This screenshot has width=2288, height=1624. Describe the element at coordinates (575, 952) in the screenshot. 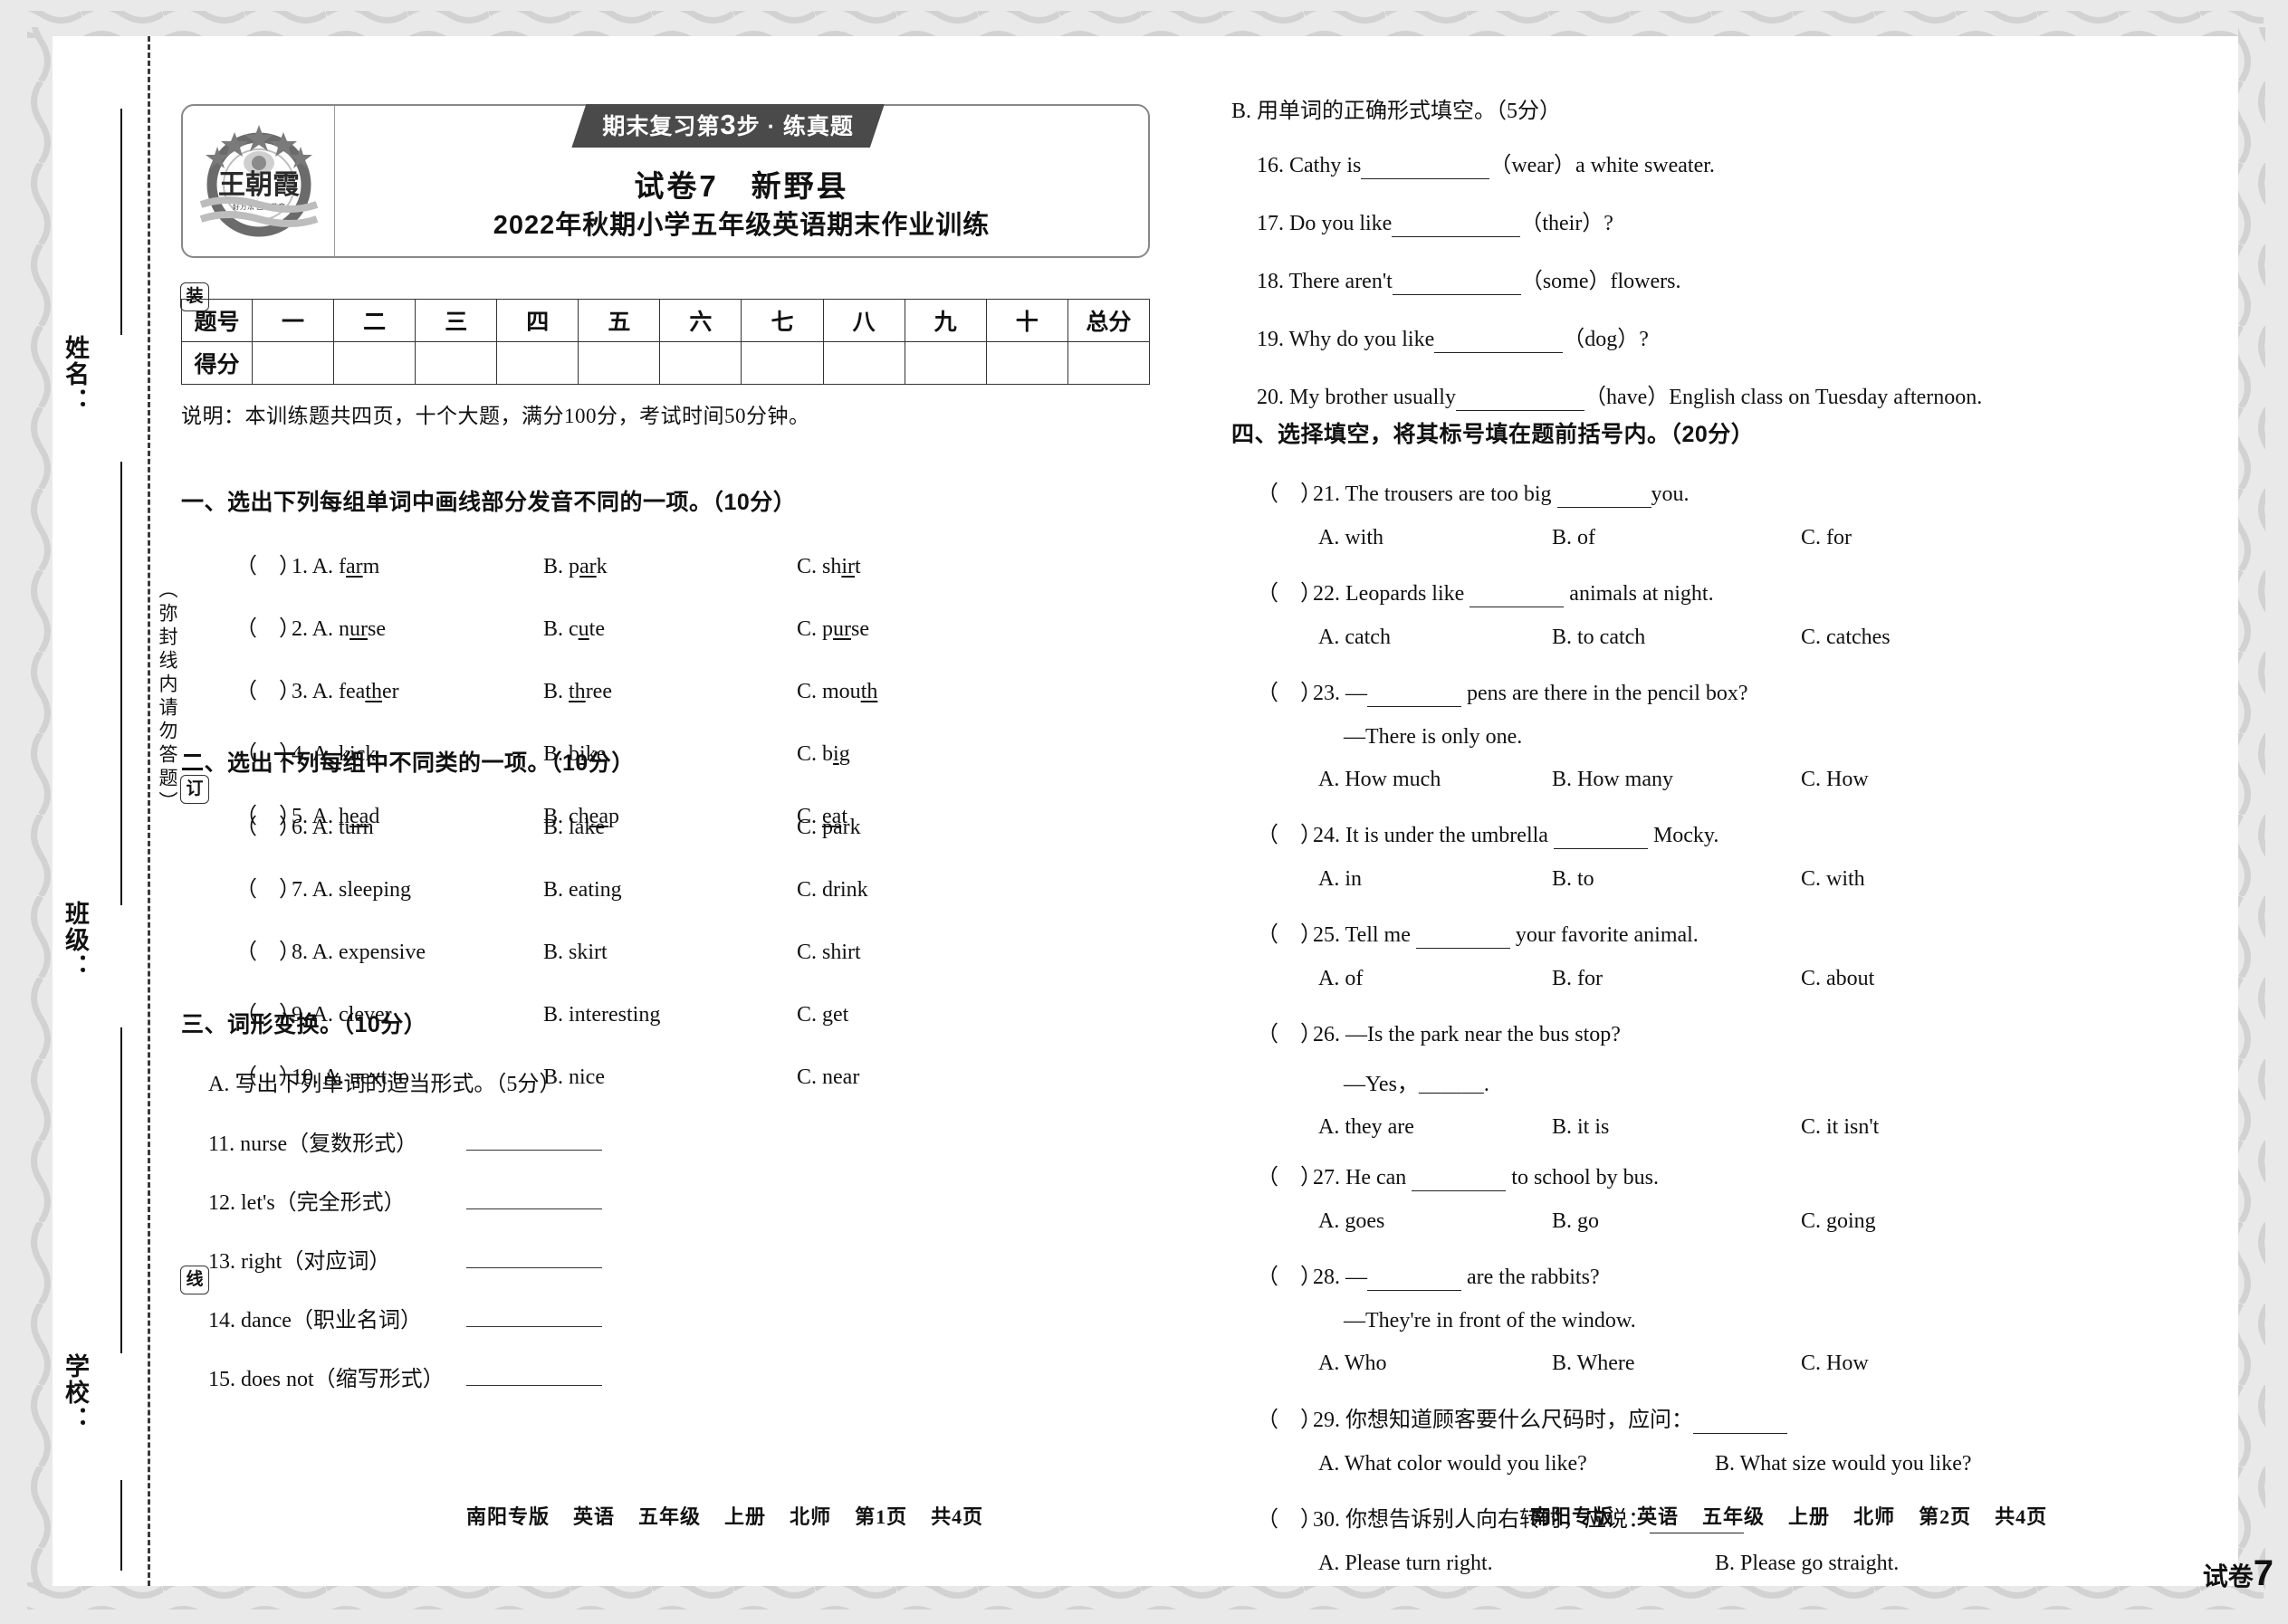

I see `q8-option-b: B. skirt` at that location.